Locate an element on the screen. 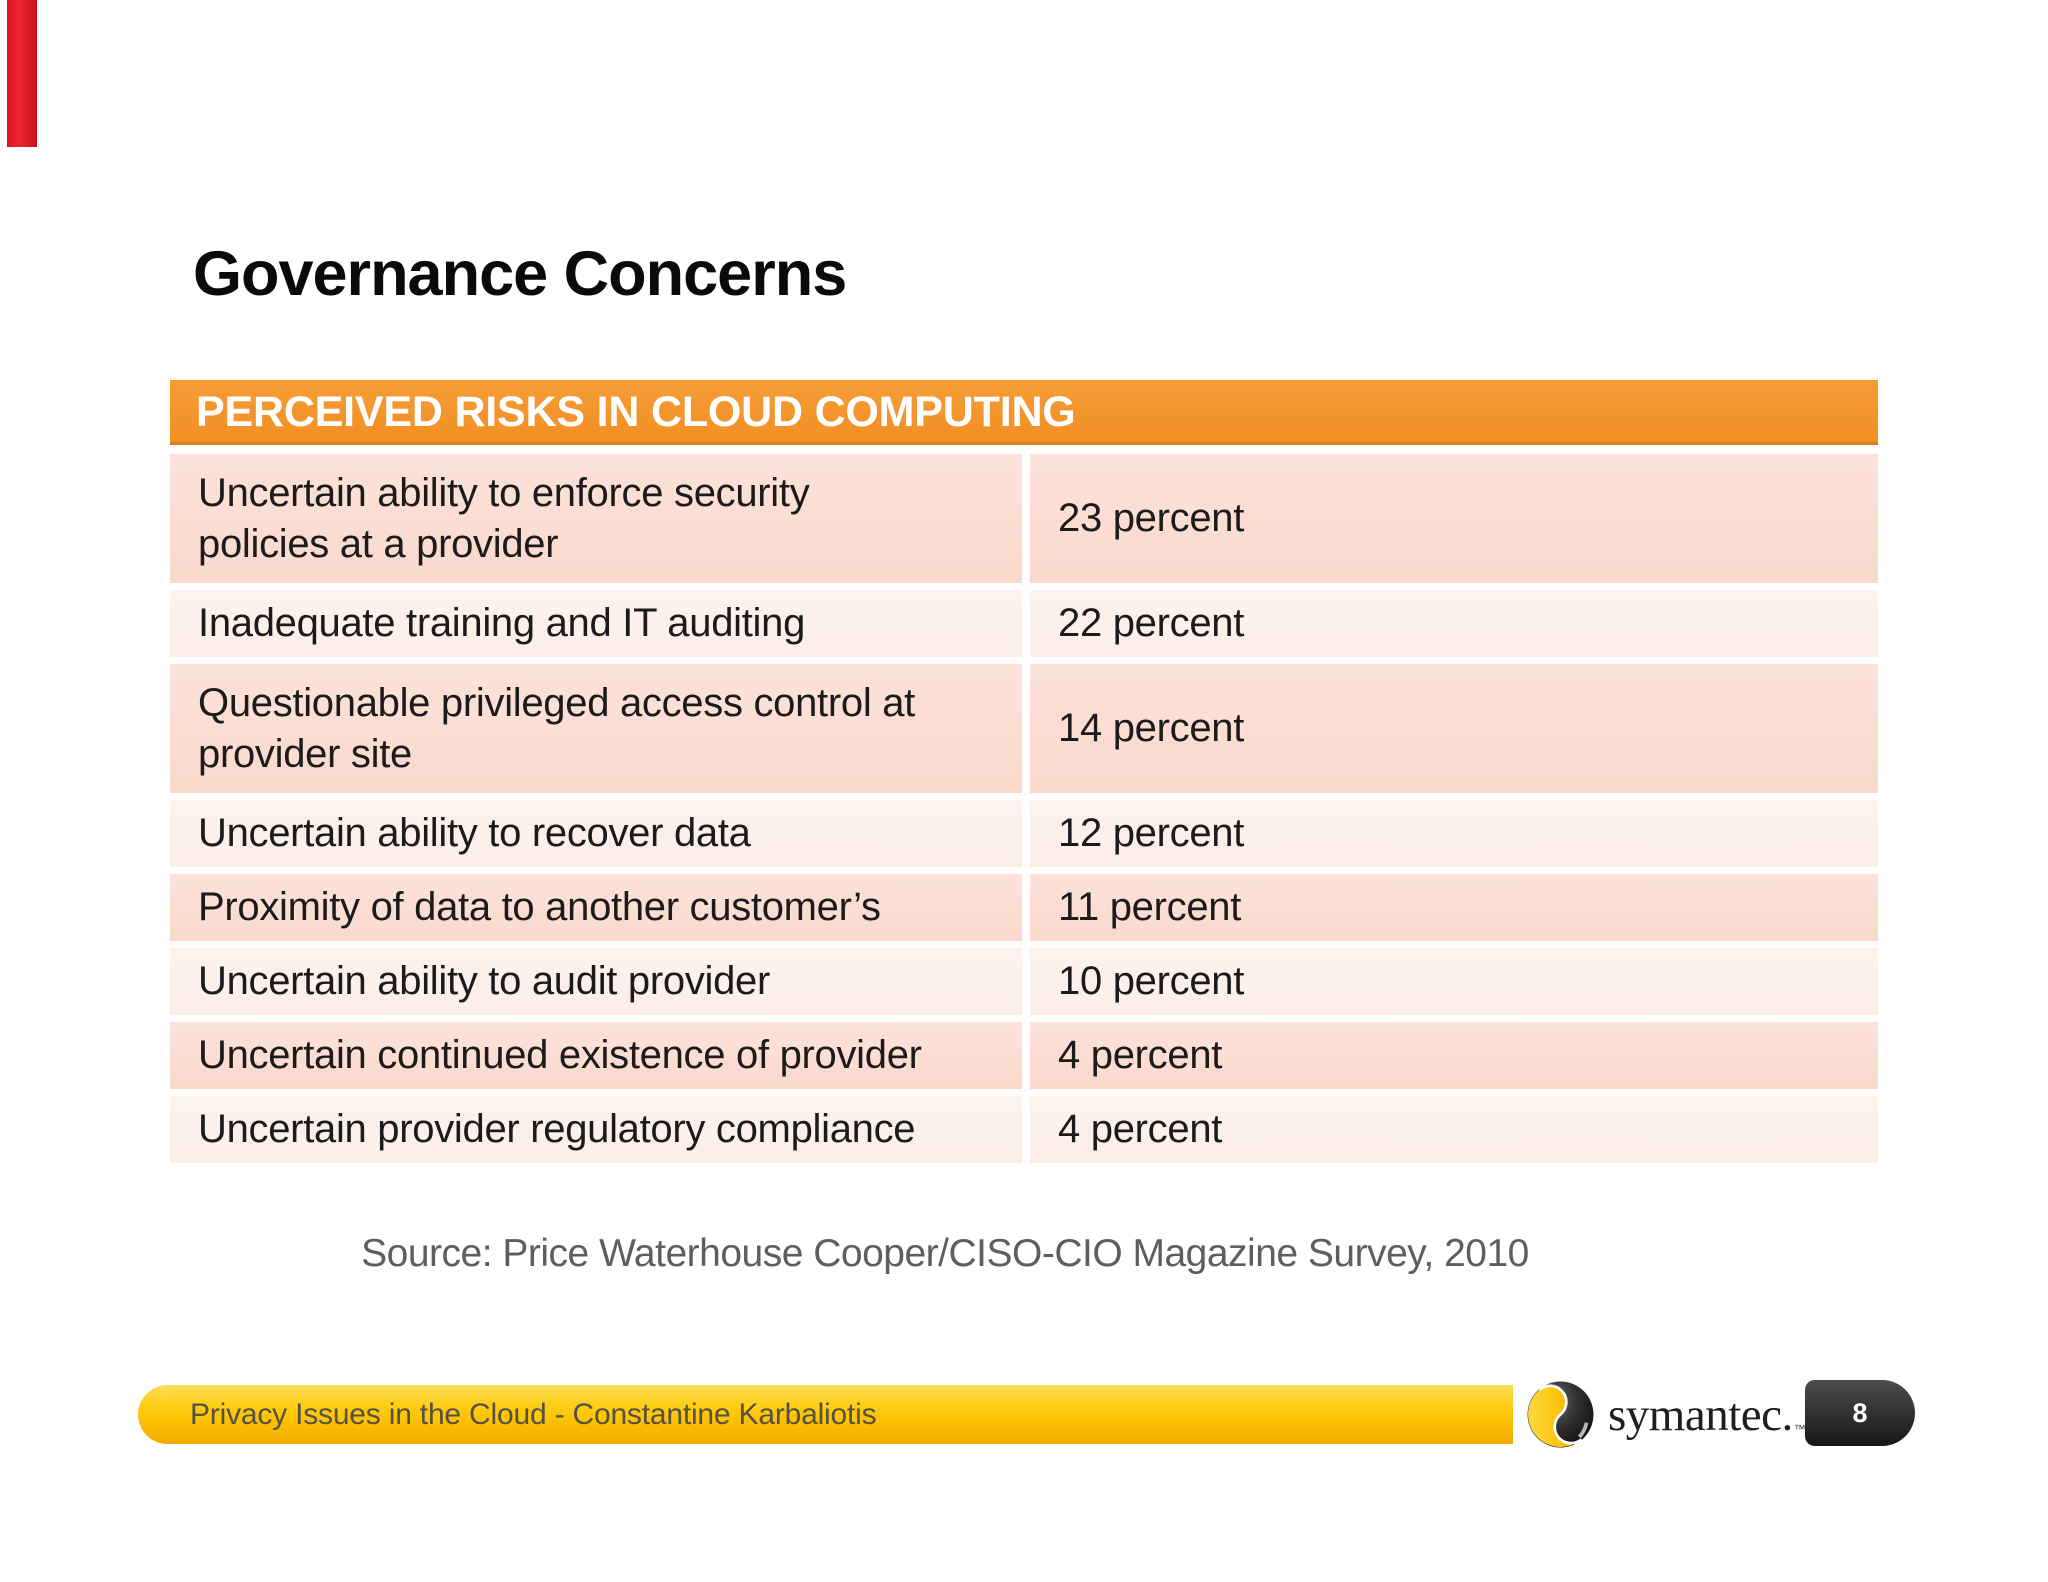 The image size is (2048, 1582). risk-percentage: 14 percent is located at coordinates (1454, 728).